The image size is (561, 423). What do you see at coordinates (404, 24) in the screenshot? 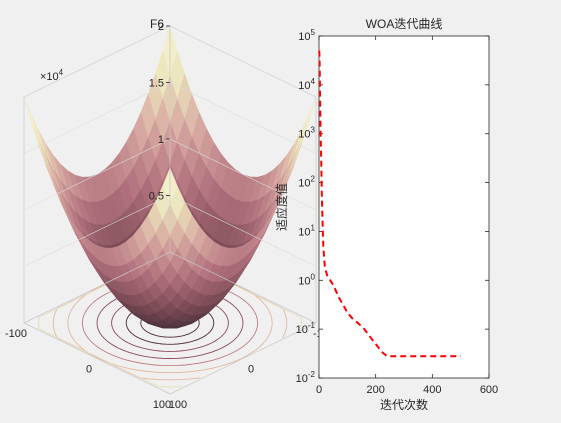
I see `convergence-title: WOA迭代曲线` at bounding box center [404, 24].